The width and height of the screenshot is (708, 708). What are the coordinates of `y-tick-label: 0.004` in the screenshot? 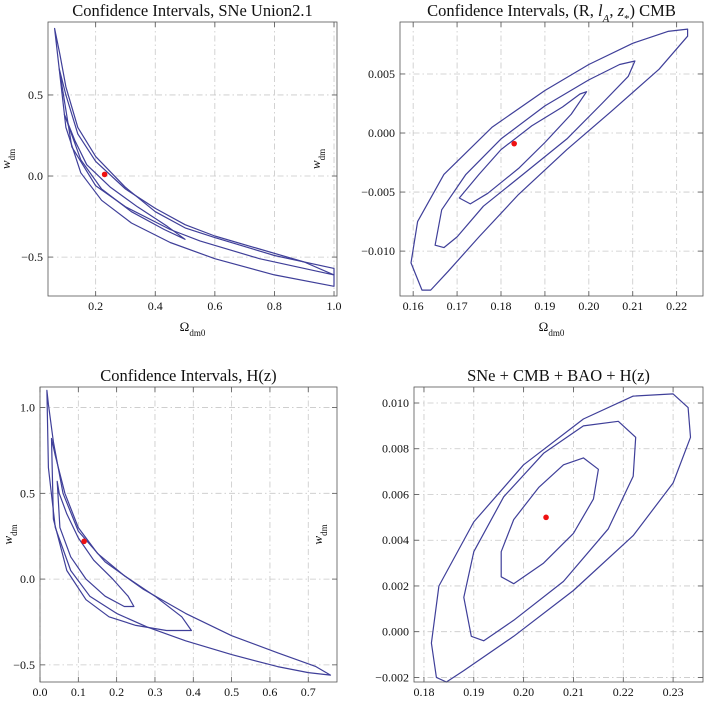 It's located at (395, 540).